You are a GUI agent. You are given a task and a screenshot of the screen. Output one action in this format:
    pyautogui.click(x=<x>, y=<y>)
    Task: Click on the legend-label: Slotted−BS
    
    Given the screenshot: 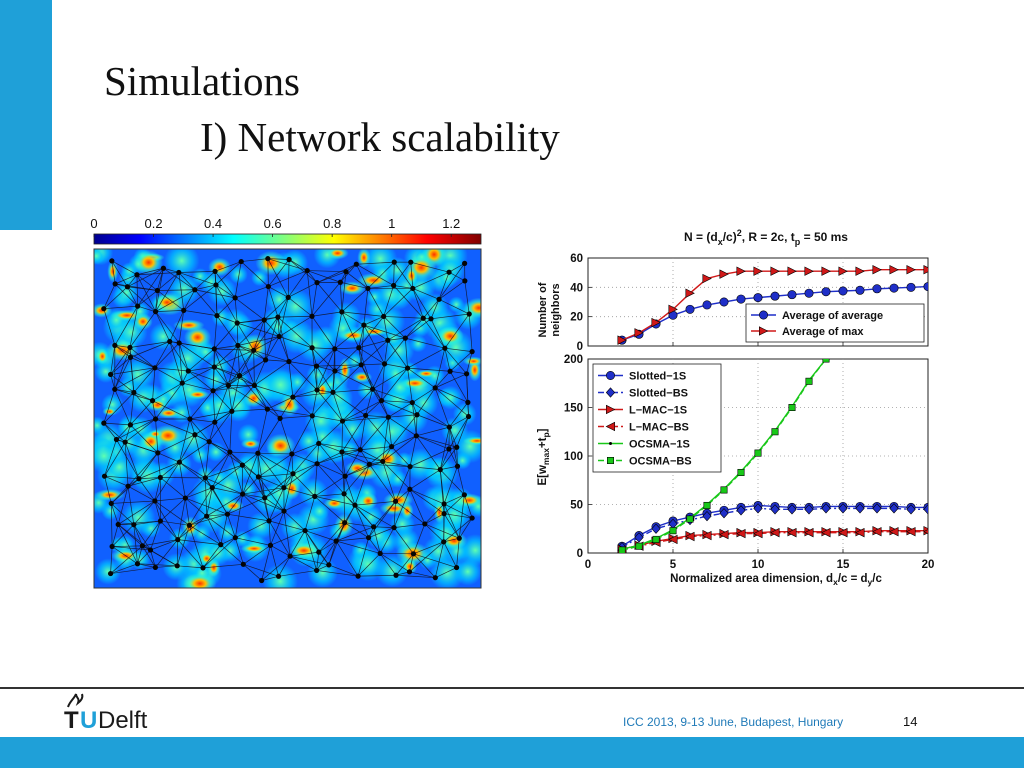 What is the action you would take?
    pyautogui.click(x=658, y=394)
    